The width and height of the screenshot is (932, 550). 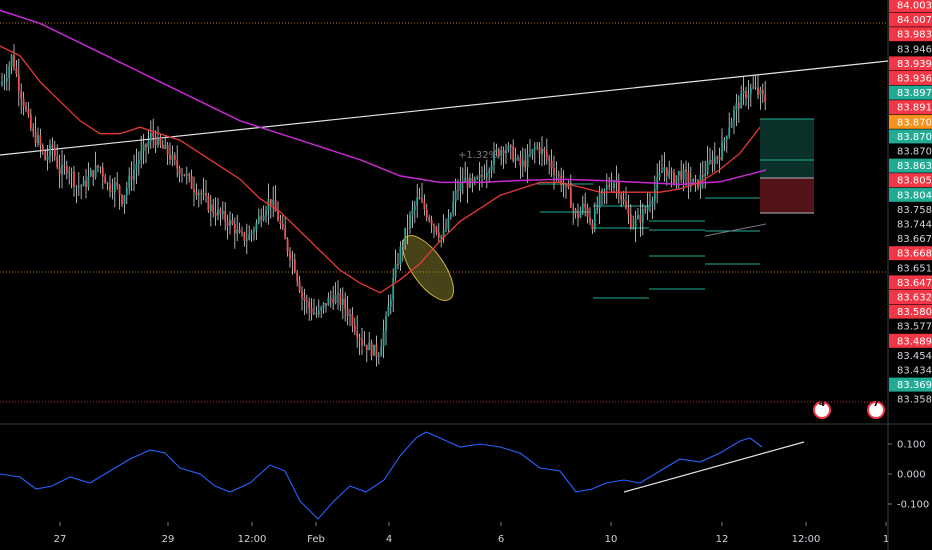 What do you see at coordinates (914, 152) in the screenshot?
I see `price-label: 83.870` at bounding box center [914, 152].